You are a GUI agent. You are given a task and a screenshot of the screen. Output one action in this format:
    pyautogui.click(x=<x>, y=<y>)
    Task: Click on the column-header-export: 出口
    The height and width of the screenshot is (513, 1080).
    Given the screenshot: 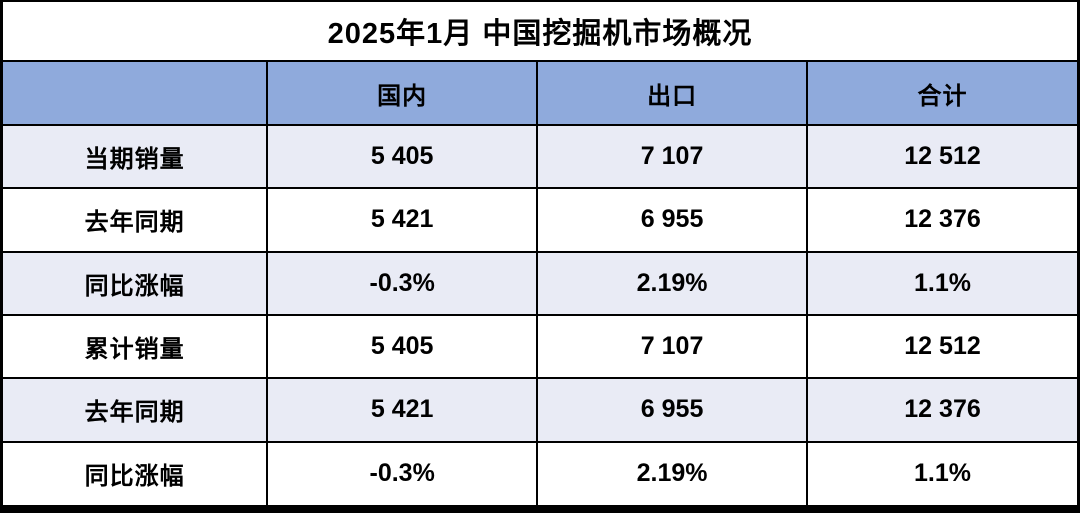 What is the action you would take?
    pyautogui.click(x=672, y=93)
    